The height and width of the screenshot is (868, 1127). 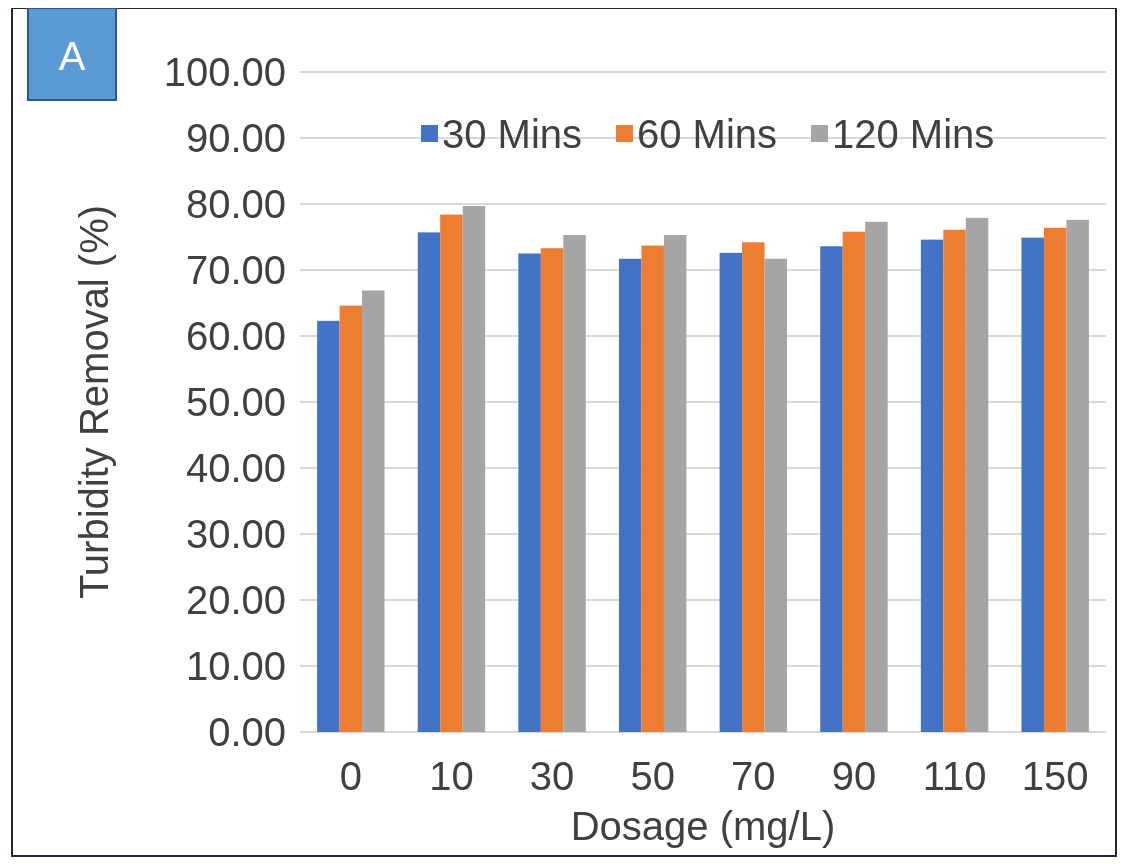 I want to click on x-tick-label: 0, so click(x=350, y=776).